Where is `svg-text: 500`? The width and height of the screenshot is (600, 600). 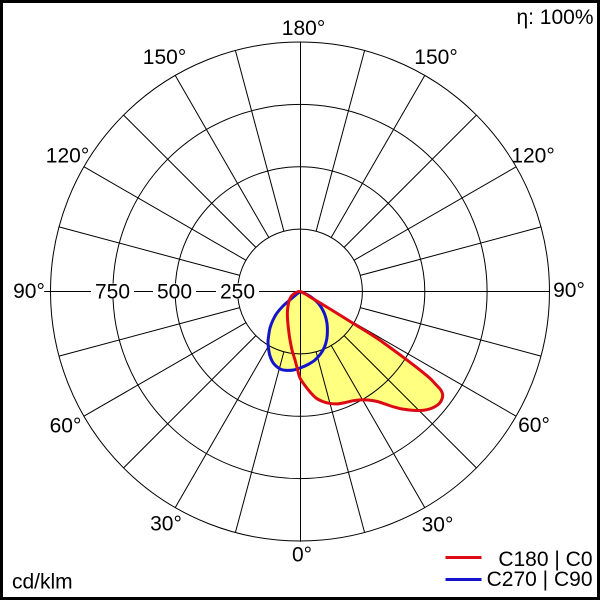
svg-text: 500 is located at coordinates (174, 292).